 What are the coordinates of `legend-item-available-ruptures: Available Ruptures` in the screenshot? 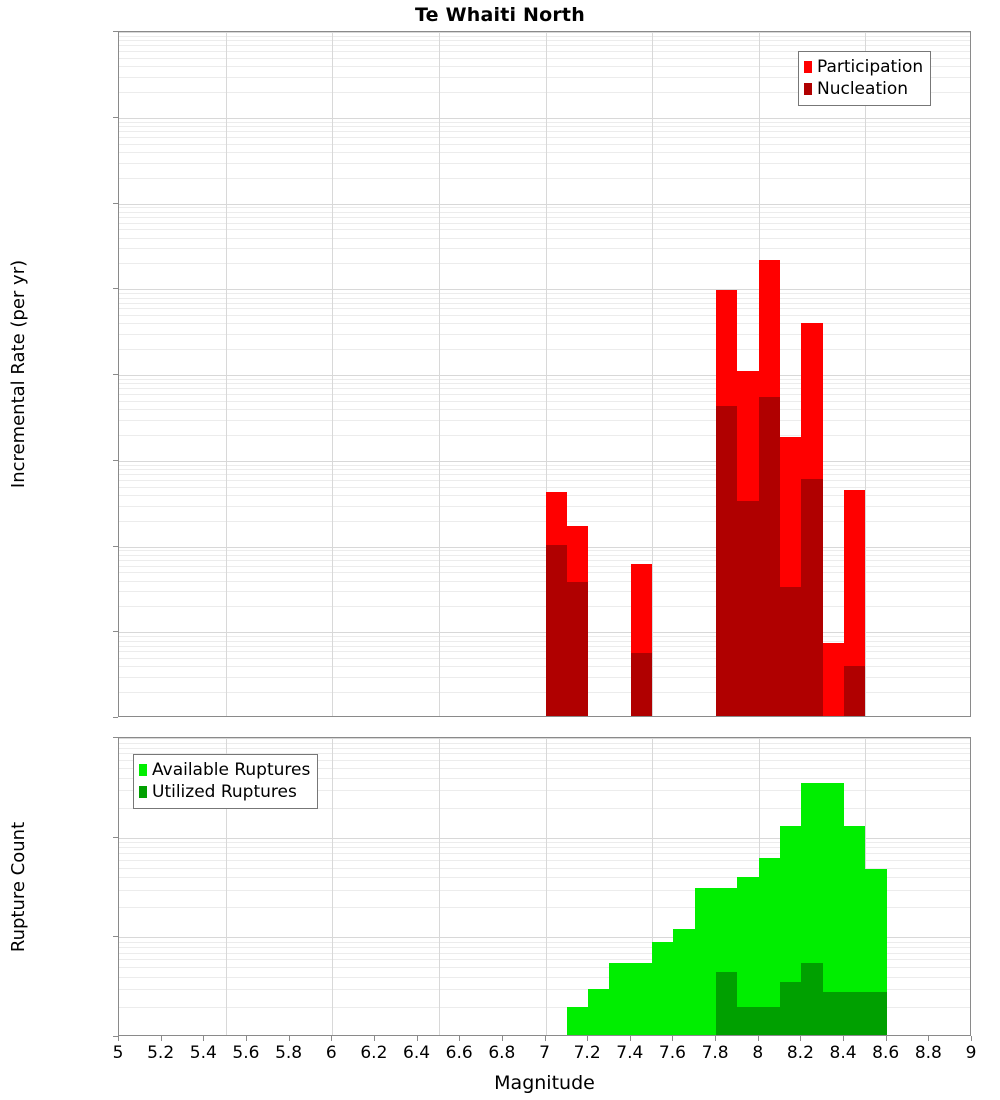 It's located at (224, 770).